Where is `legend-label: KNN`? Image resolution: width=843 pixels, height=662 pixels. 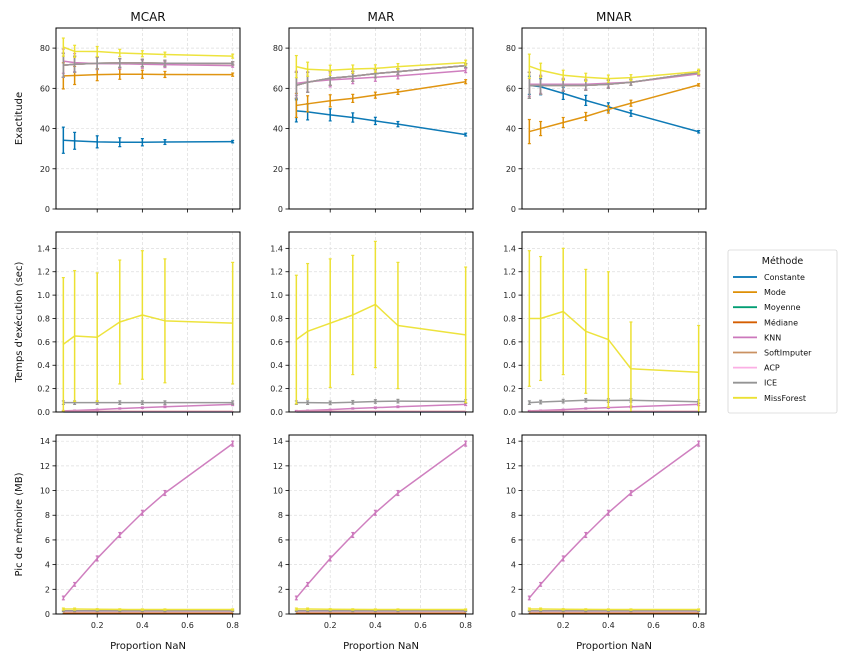 legend-label: KNN is located at coordinates (772, 337).